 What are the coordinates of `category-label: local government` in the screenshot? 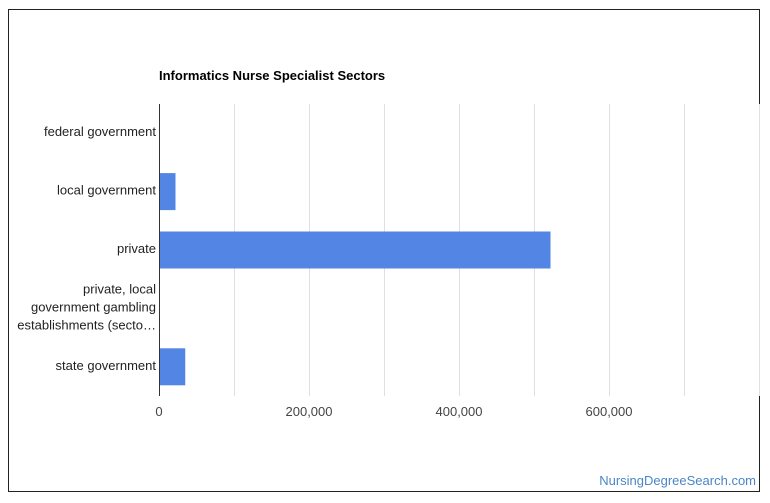 It's located at (106, 190).